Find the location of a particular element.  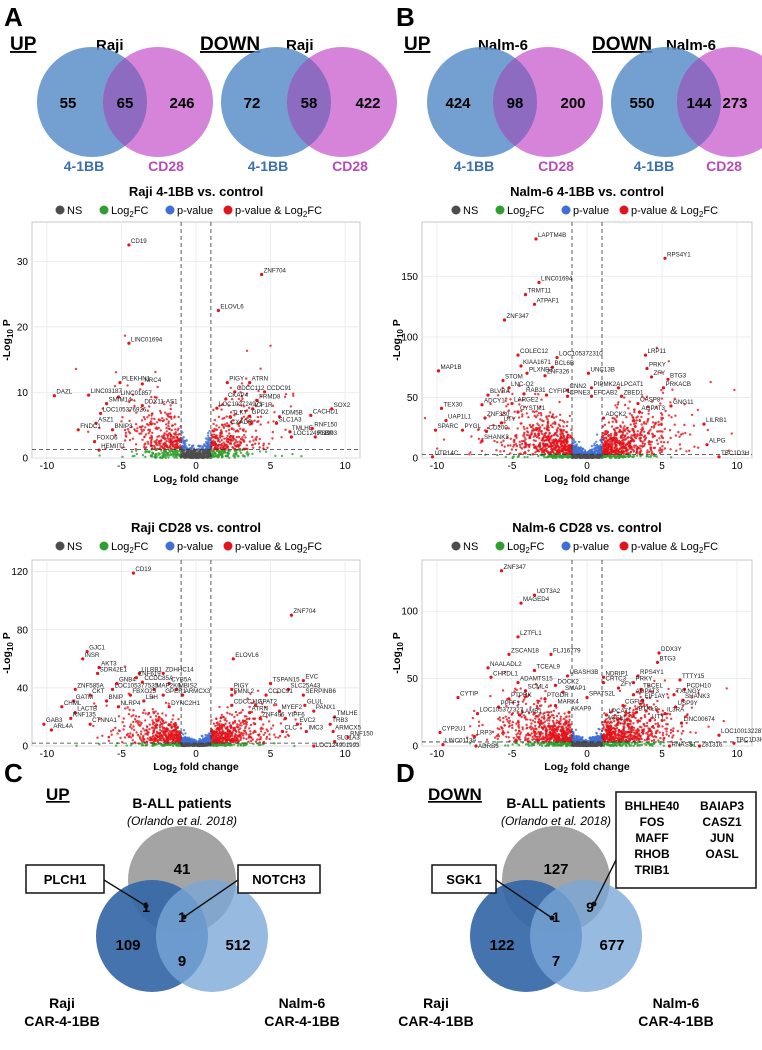

gene-label: LILRB1 is located at coordinates (716, 420).